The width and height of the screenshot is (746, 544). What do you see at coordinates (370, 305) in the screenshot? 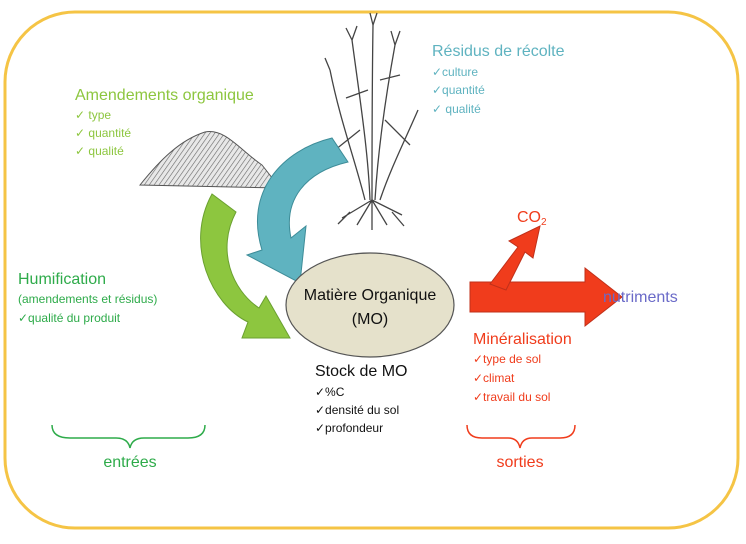
I see `organic-matter-ellipse` at bounding box center [370, 305].